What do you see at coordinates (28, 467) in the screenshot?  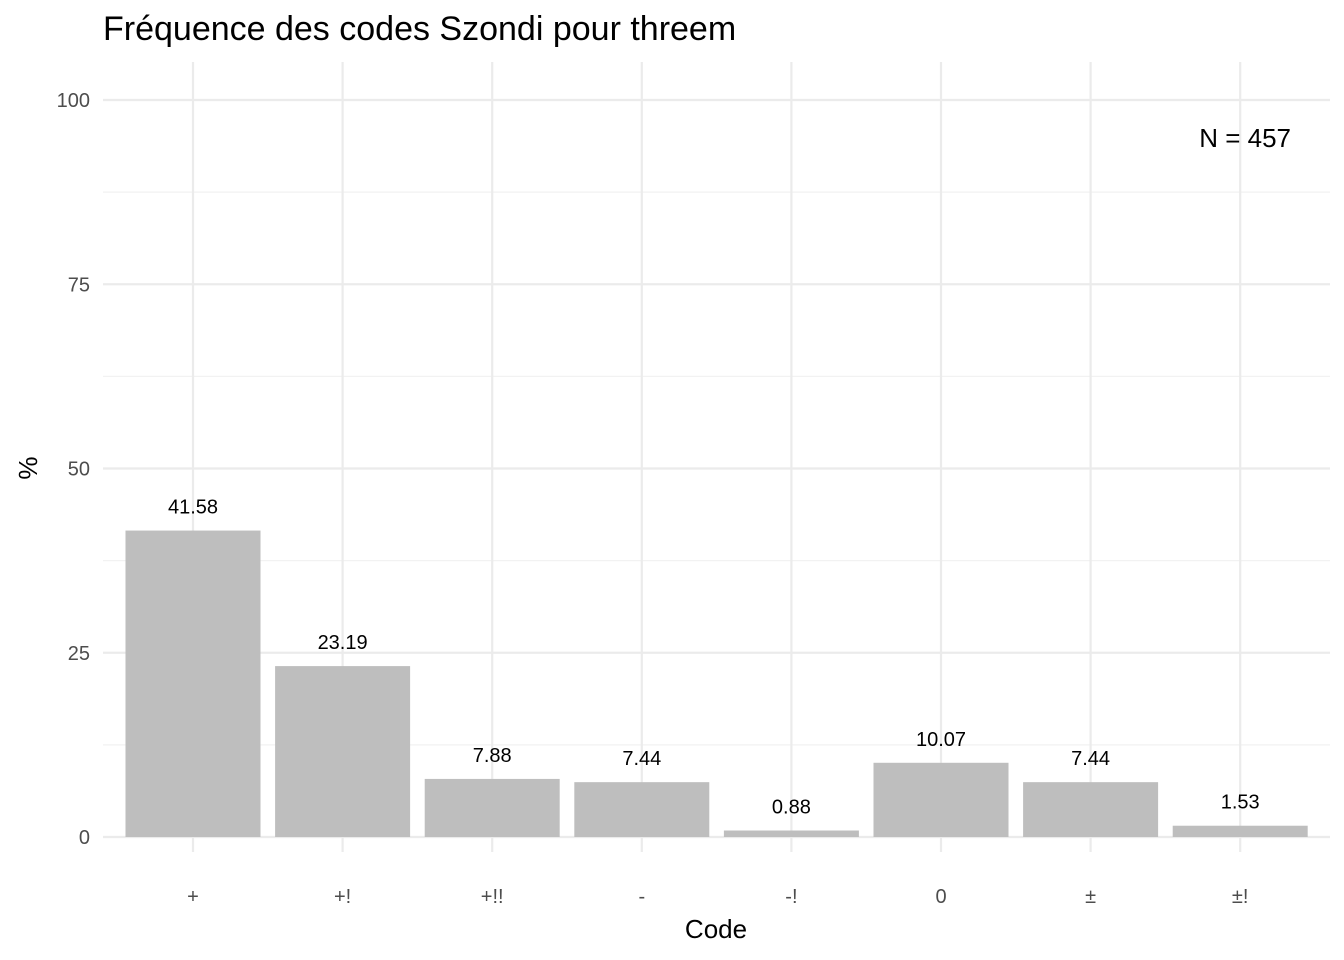 I see `y-axis-title: %` at bounding box center [28, 467].